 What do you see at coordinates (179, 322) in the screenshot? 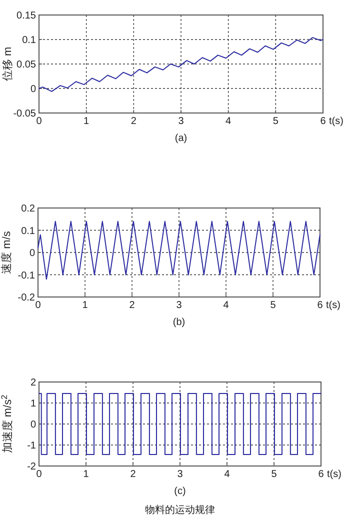
I see `text: (b)` at bounding box center [179, 322].